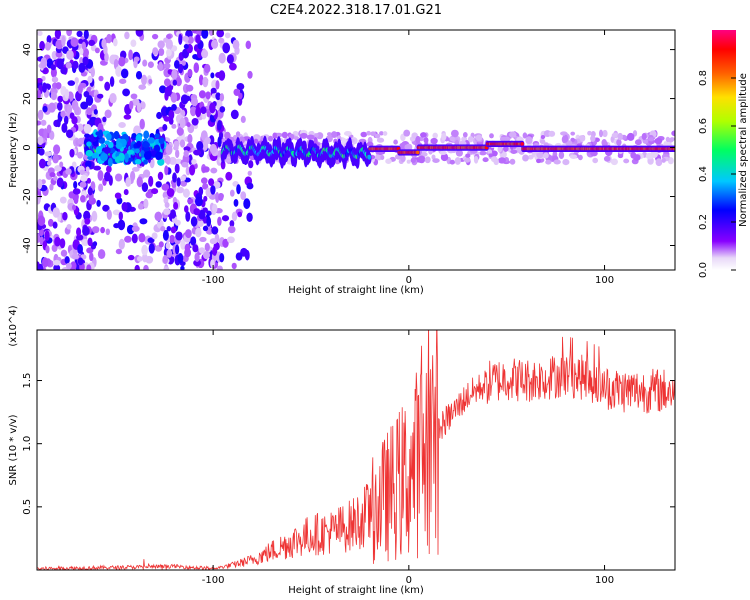 This screenshot has width=750, height=600. Describe the element at coordinates (604, 580) in the screenshot. I see `x-tick-label: 100` at that location.